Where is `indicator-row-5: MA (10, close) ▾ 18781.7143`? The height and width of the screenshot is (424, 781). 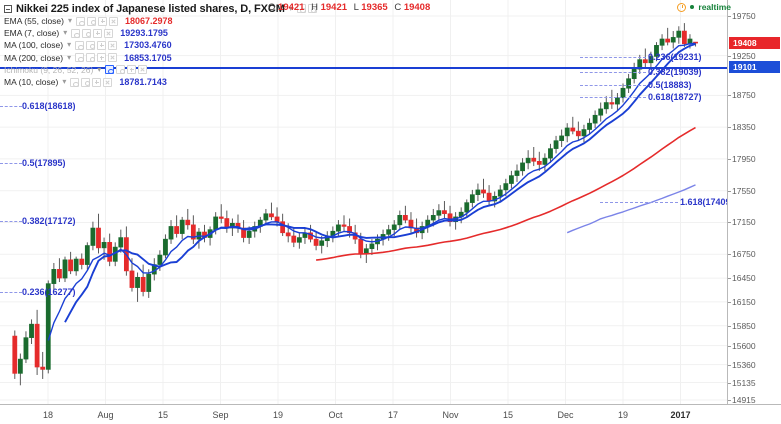 indicator-row-5: MA (10, close) ▾ 18781.7143 is located at coordinates (85, 82).